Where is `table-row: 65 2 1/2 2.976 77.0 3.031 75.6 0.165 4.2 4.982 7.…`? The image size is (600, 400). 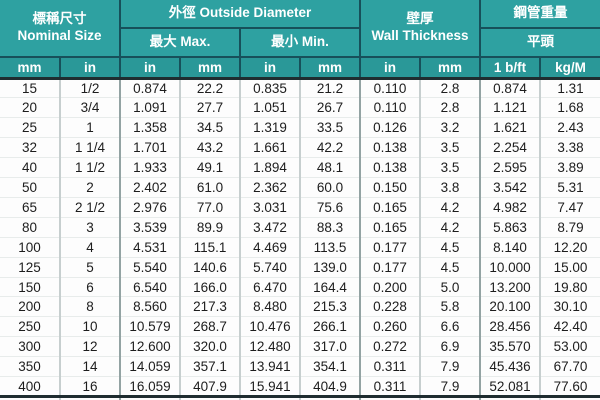
table-row: 65 2 1/2 2.976 77.0 3.031 75.6 0.165 4.2 4.982 7.… is located at coordinates (300, 207).